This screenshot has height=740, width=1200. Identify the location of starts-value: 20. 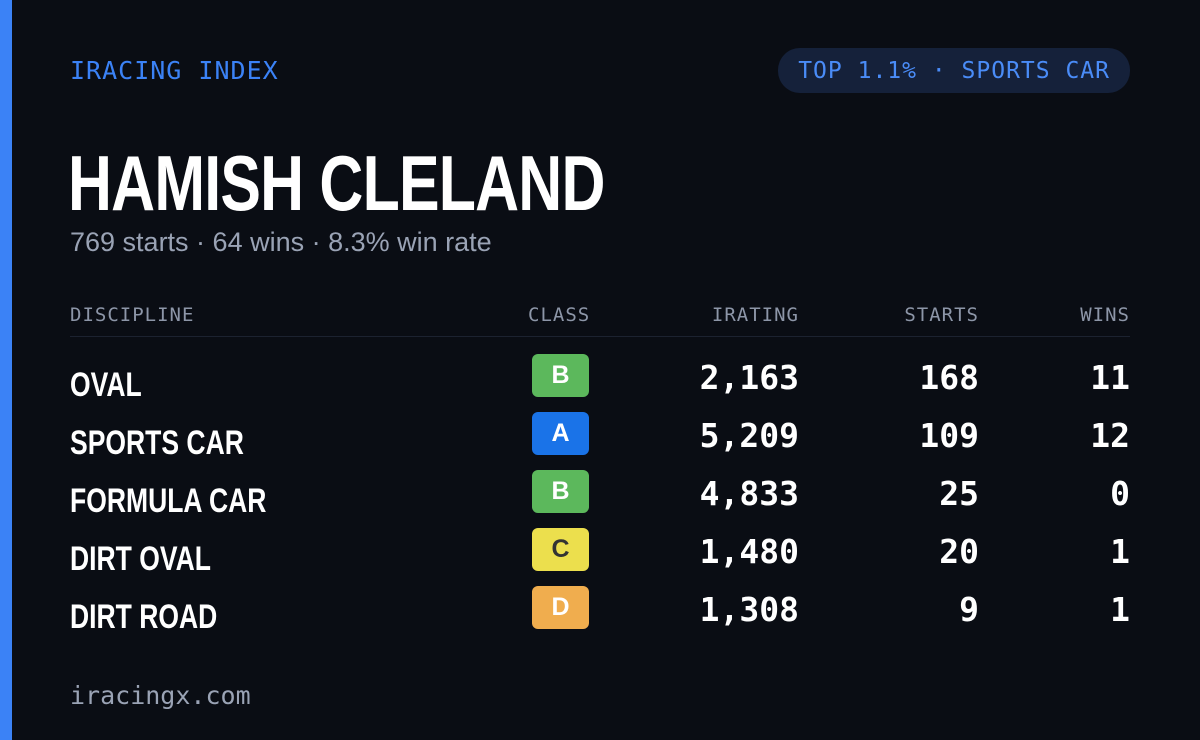
(959, 551).